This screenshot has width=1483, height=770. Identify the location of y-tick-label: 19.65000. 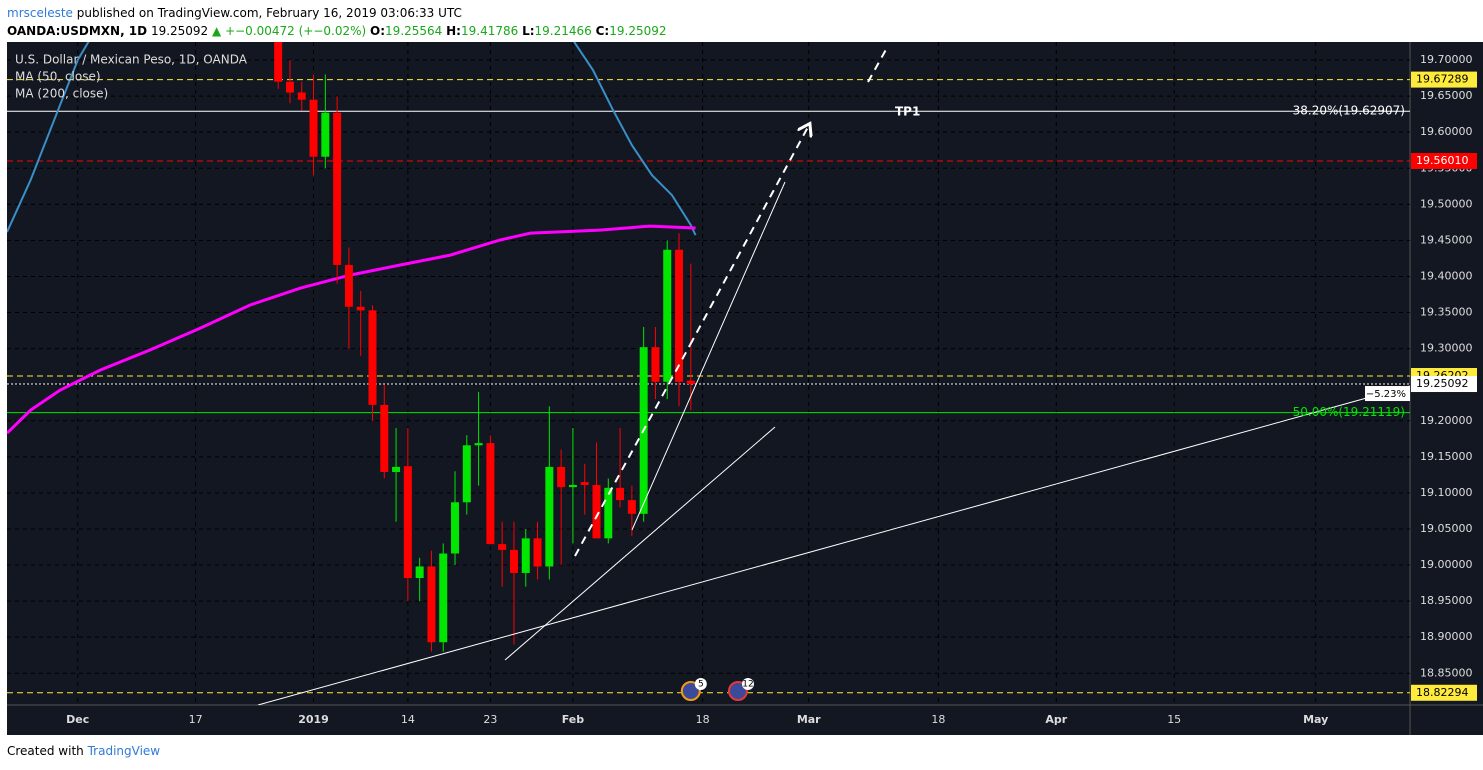
(1446, 95).